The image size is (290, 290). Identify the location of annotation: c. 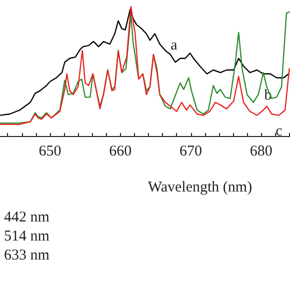
(279, 132).